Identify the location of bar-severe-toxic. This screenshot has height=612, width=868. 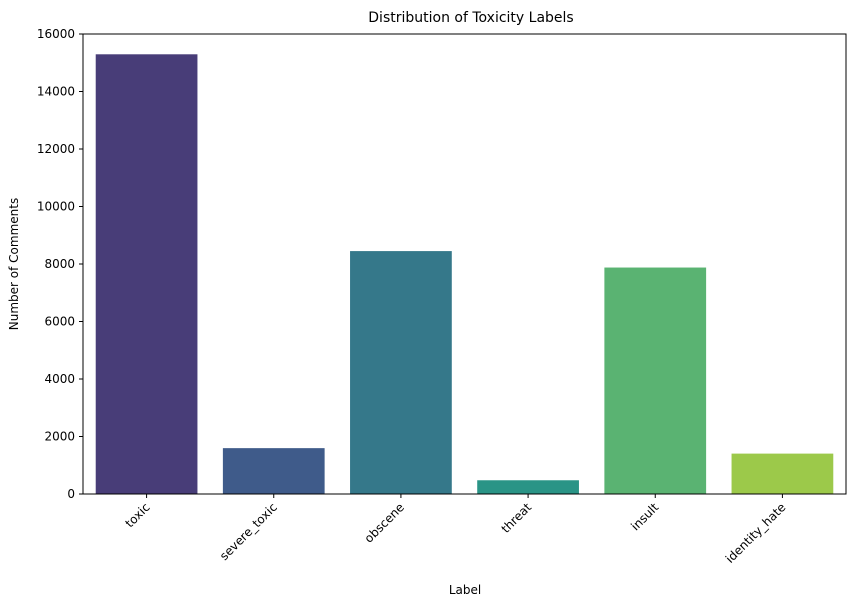
(273, 471).